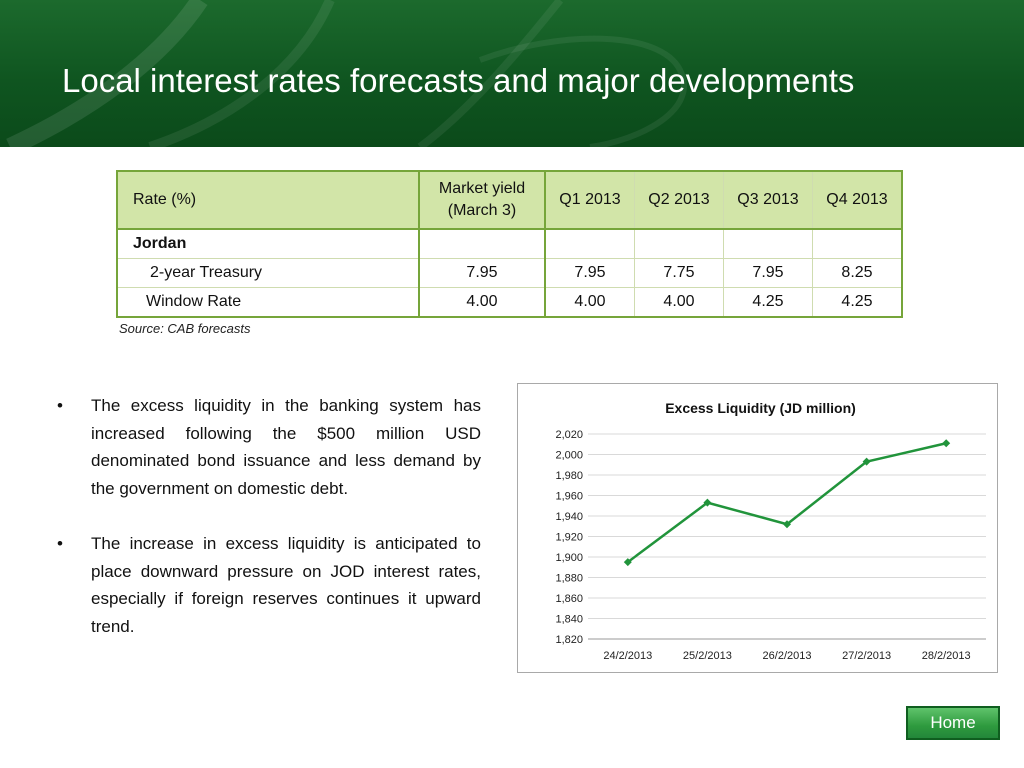 The height and width of the screenshot is (768, 1024). What do you see at coordinates (185, 328) in the screenshot?
I see `table-source-note: Source: CAB forecasts` at bounding box center [185, 328].